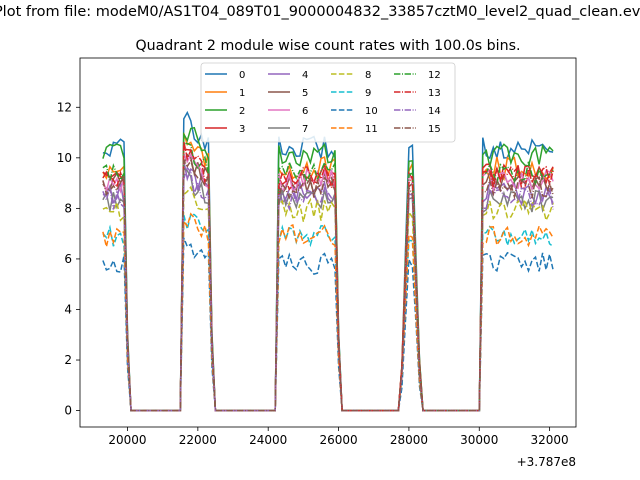  Describe the element at coordinates (338, 440) in the screenshot. I see `x-tick-label: 26000` at that location.